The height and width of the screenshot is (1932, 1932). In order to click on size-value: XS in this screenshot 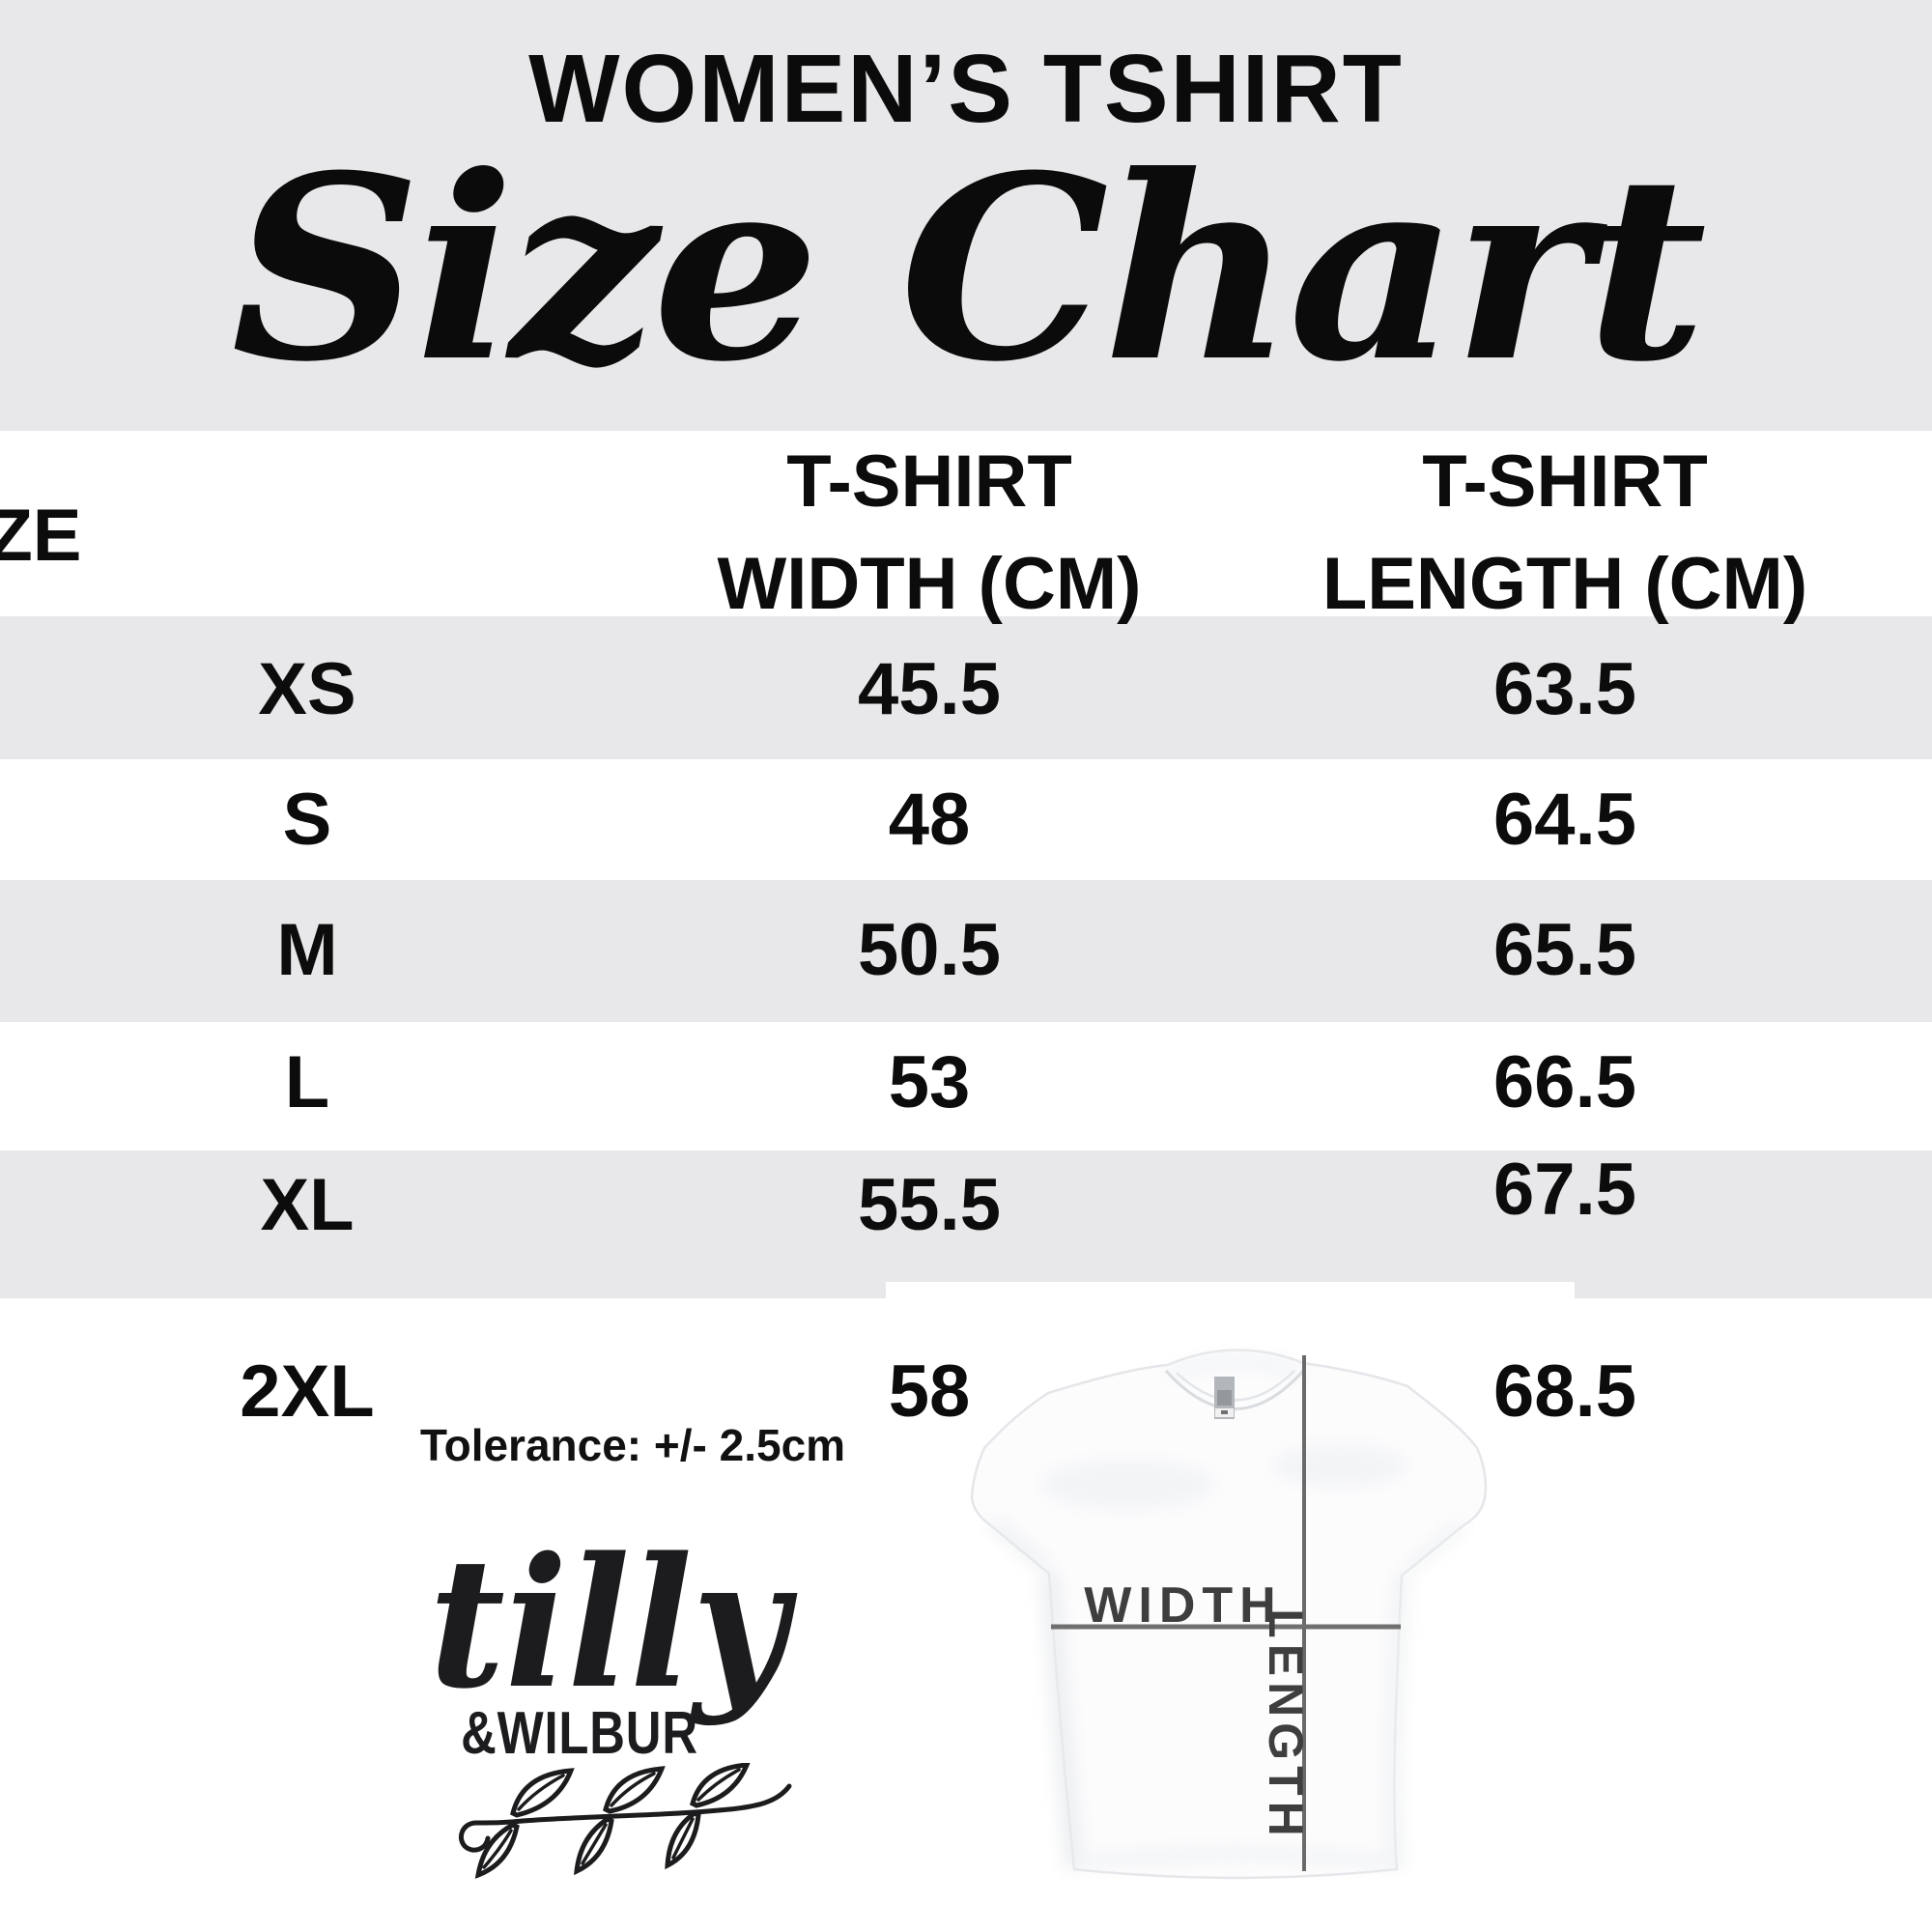, I will do `click(307, 689)`.